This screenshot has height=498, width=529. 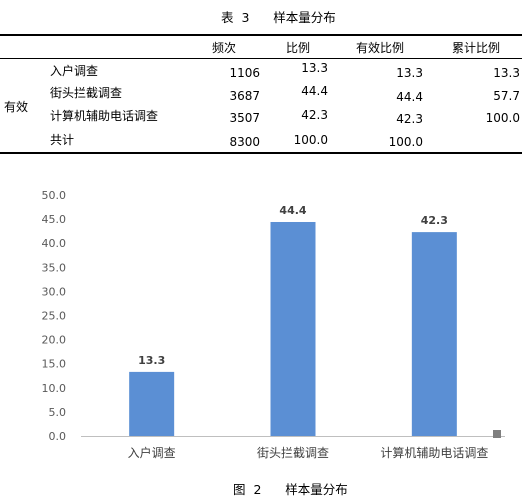 What do you see at coordinates (261, 35) in the screenshot?
I see `table-top-rule` at bounding box center [261, 35].